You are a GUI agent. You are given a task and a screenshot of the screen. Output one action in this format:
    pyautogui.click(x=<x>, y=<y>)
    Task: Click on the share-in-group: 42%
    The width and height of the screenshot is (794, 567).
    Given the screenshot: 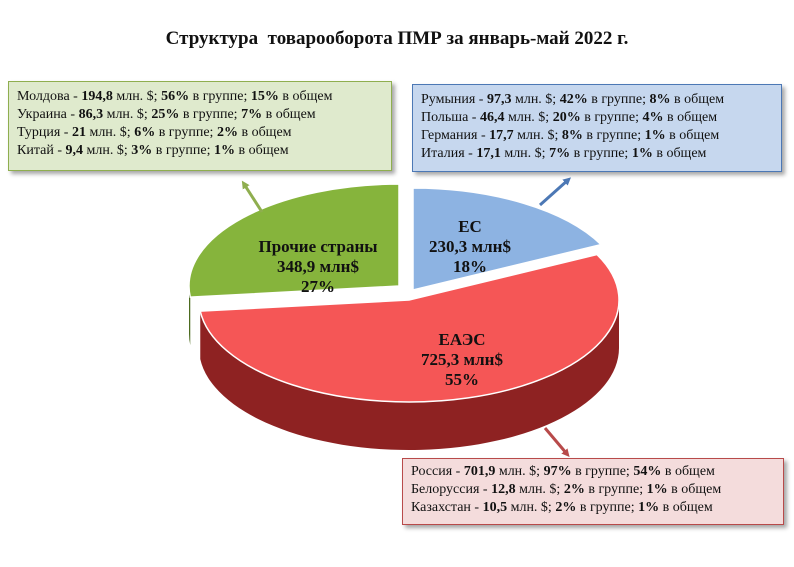 What is the action you would take?
    pyautogui.click(x=573, y=99)
    